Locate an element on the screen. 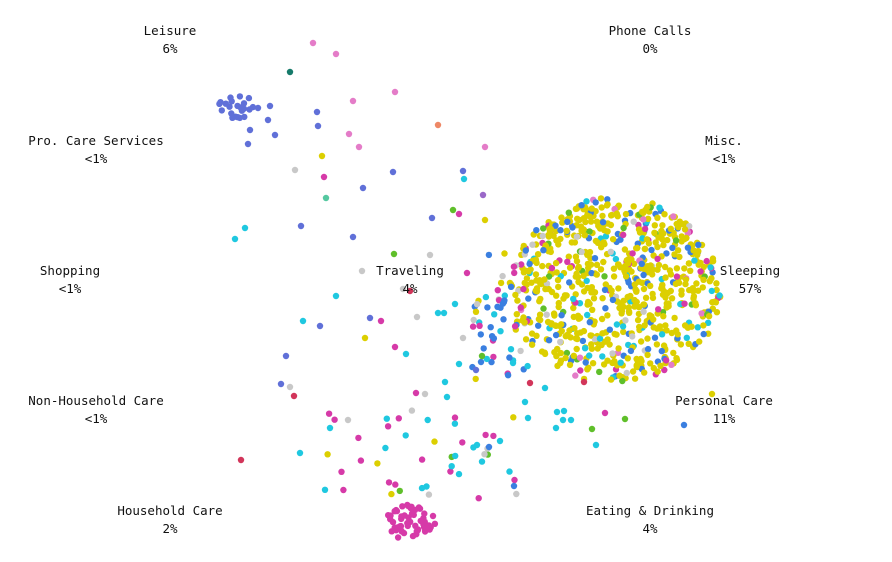  misc-dot is located at coordinates (395, 92).